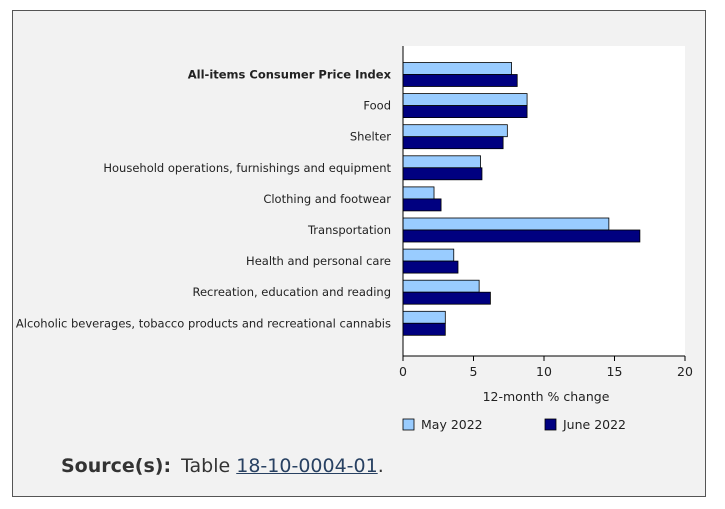 This screenshot has width=725, height=509. I want to click on x-tick-label: 0, so click(403, 371).